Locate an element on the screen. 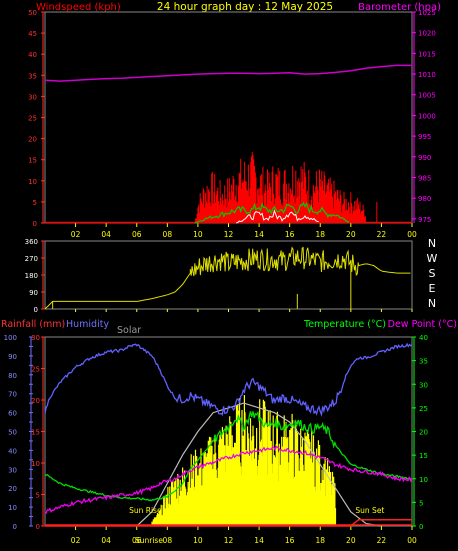  wind-x-tick-label: 08 is located at coordinates (168, 234).